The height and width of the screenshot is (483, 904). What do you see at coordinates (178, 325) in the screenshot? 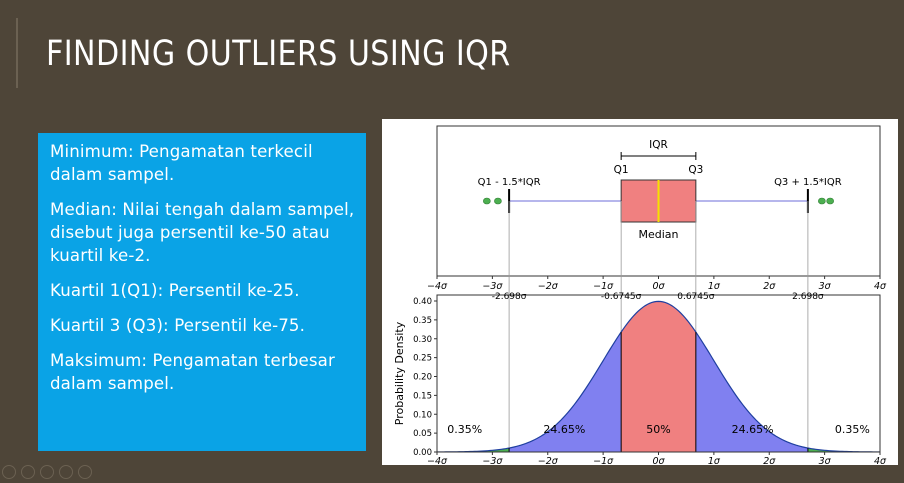
I see `definition-q3: Kuartil 3 (Q3): Persentil ke-75.` at bounding box center [178, 325].